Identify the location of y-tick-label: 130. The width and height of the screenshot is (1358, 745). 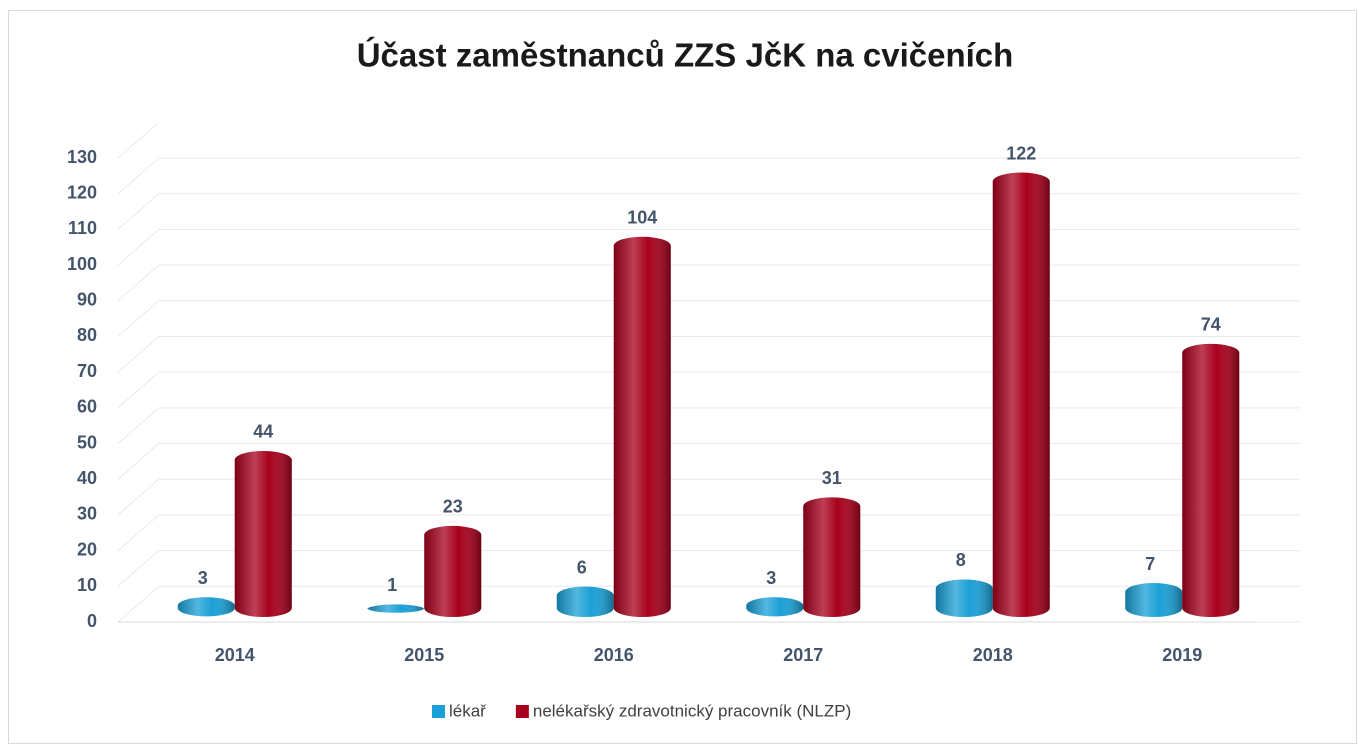
(82, 157).